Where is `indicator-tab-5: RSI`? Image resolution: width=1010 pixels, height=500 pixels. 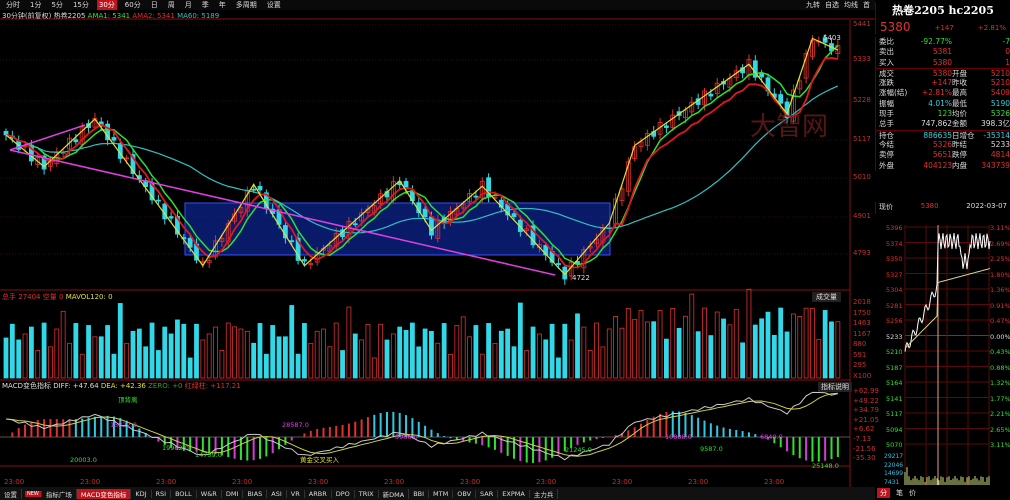
indicator-tab-5: RSI is located at coordinates (162, 493).